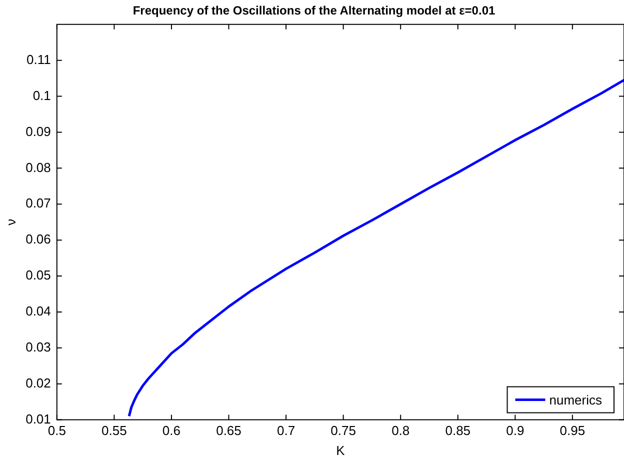 This screenshot has width=624, height=461. What do you see at coordinates (38, 131) in the screenshot?
I see `y-tick-label: 0.09` at bounding box center [38, 131].